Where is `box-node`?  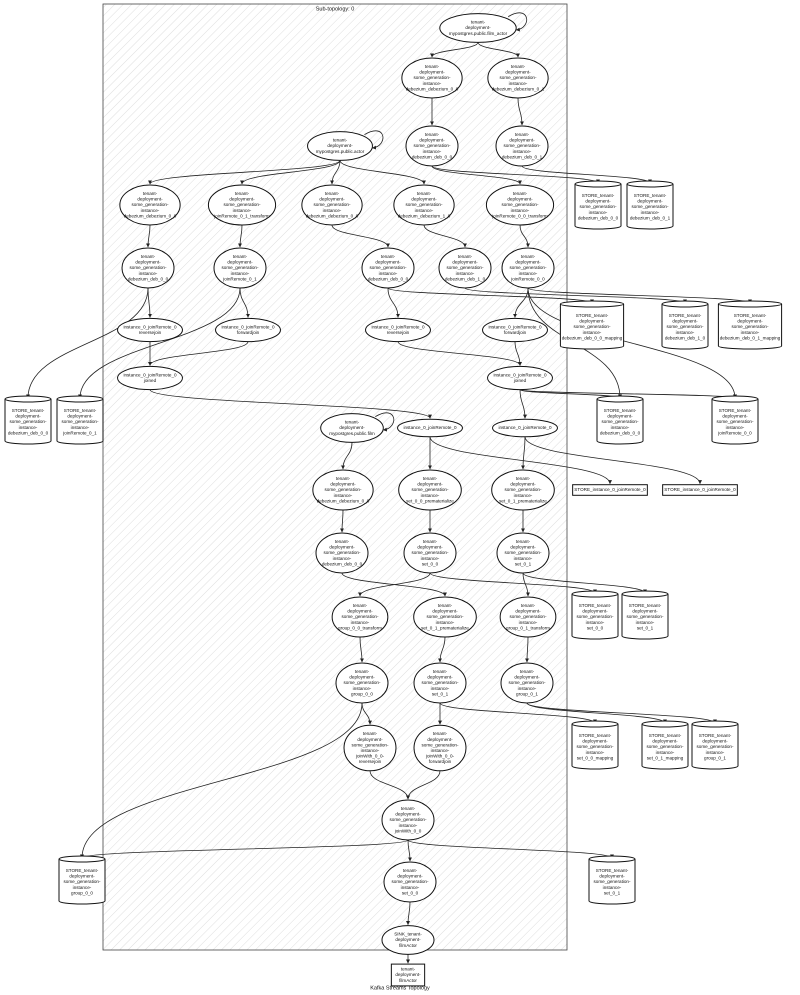
box-node is located at coordinates (700, 490).